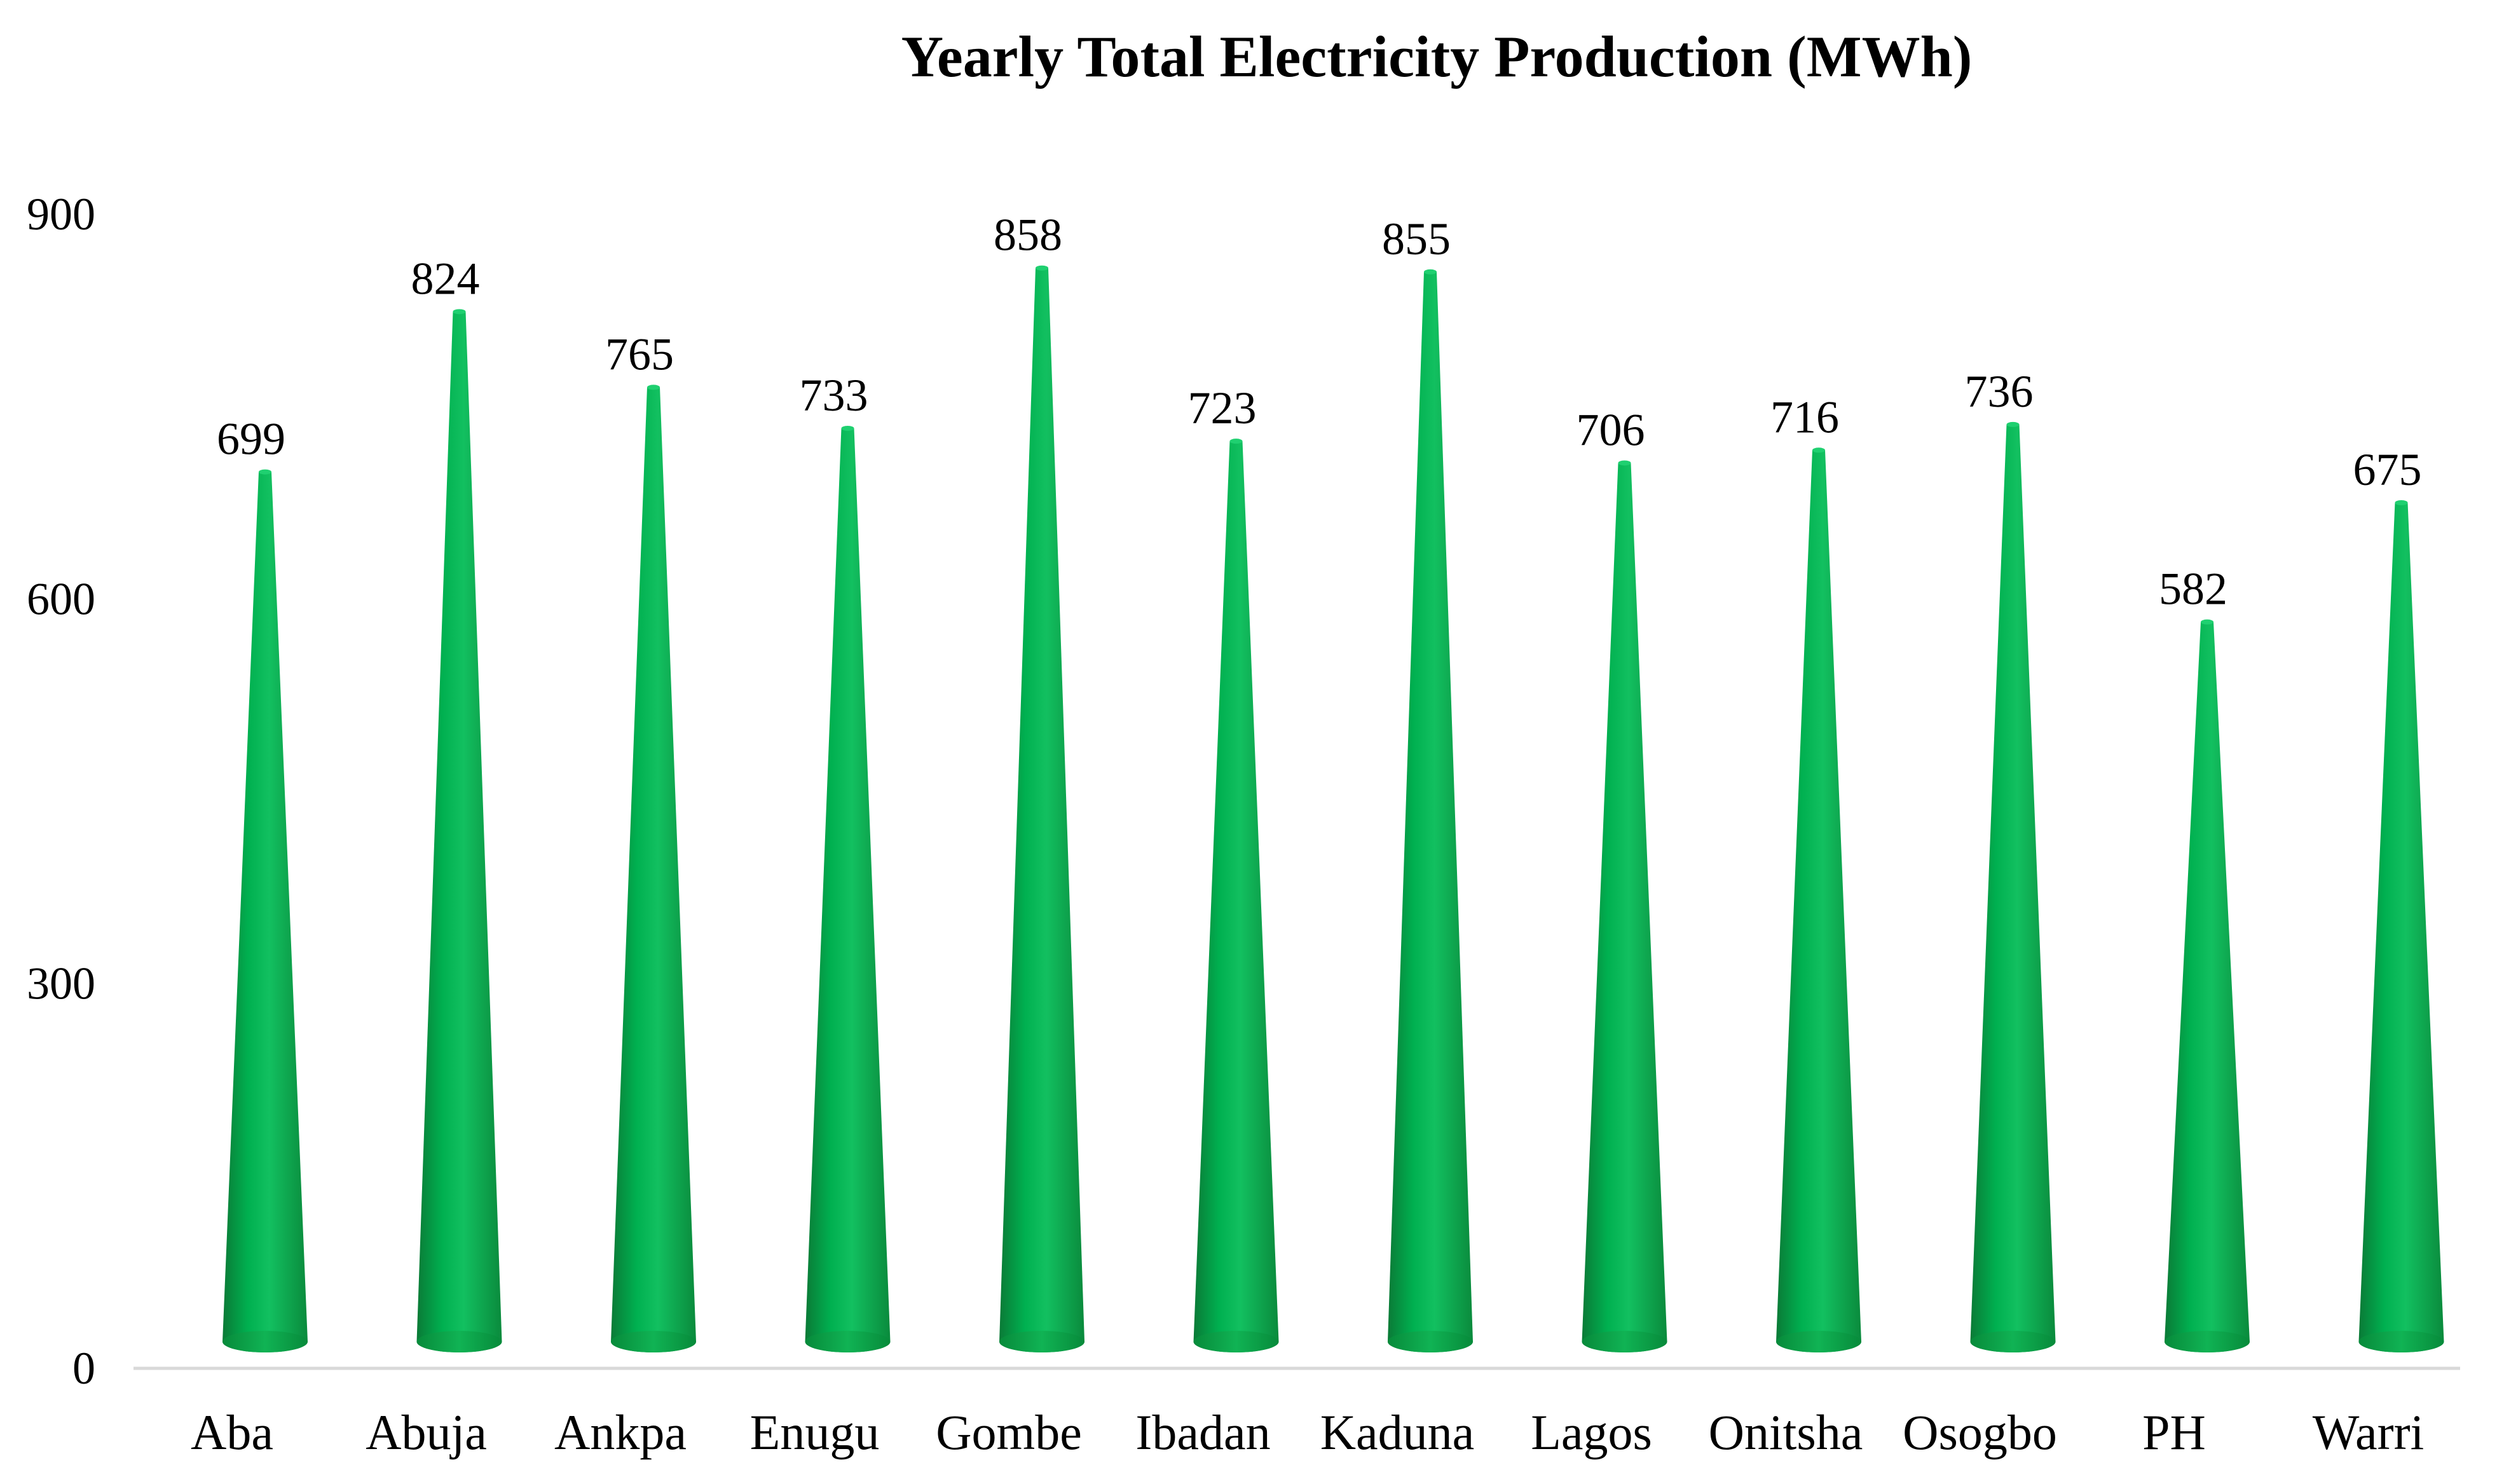 The image size is (2497, 1484). I want to click on x-tick-label-ankpa: Ankpa, so click(620, 1433).